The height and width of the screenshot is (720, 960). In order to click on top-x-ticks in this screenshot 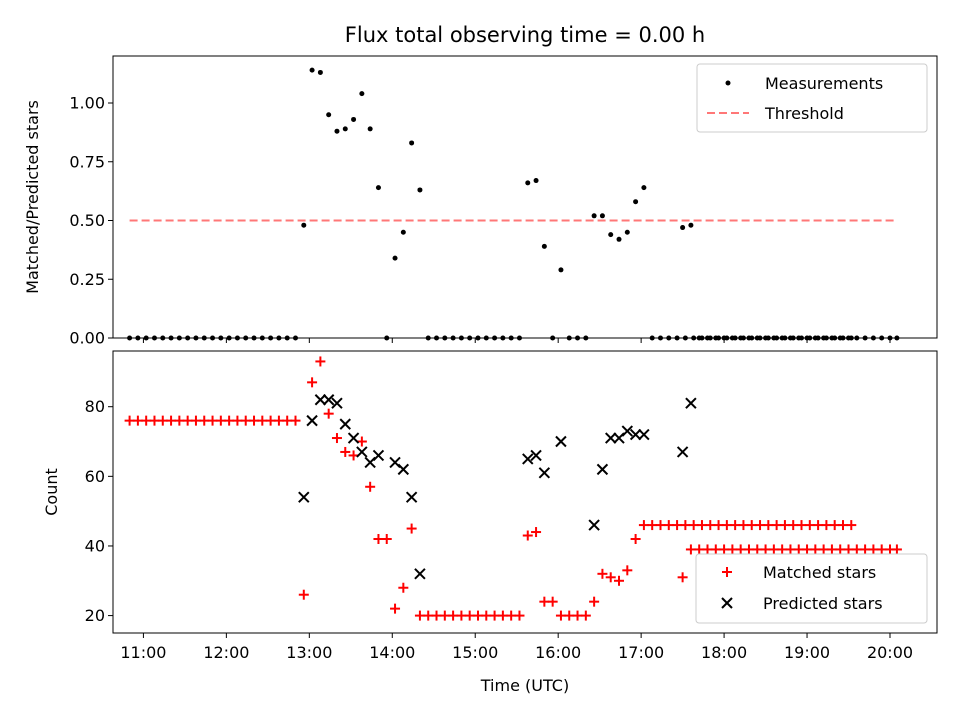, I will do `click(516, 340)`.